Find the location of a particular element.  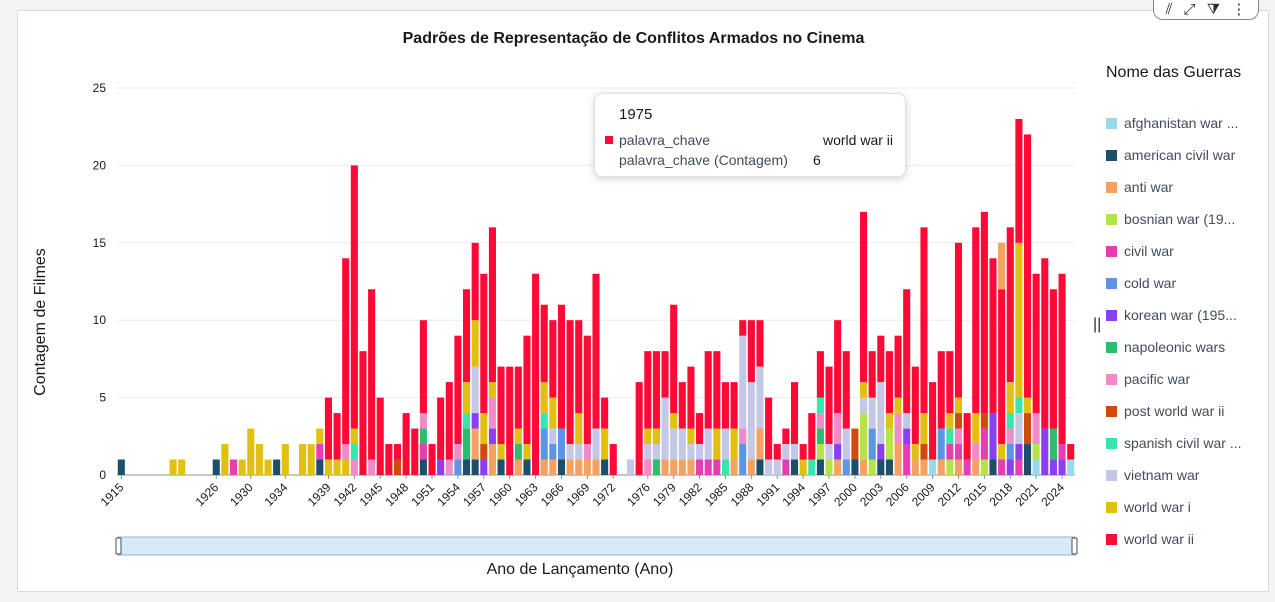

range-slider-track is located at coordinates (596, 546).